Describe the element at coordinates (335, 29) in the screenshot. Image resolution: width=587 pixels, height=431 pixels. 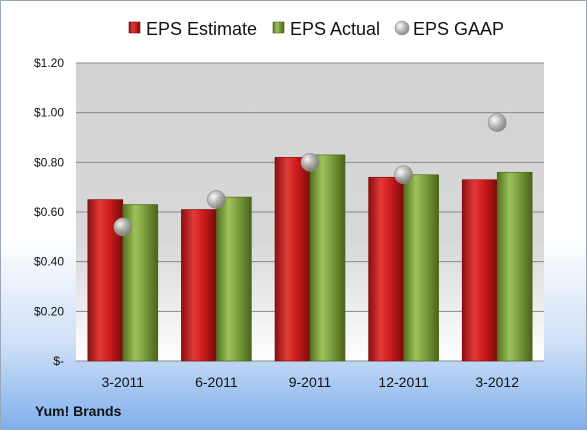
I see `legend-label: EPS Actual` at that location.